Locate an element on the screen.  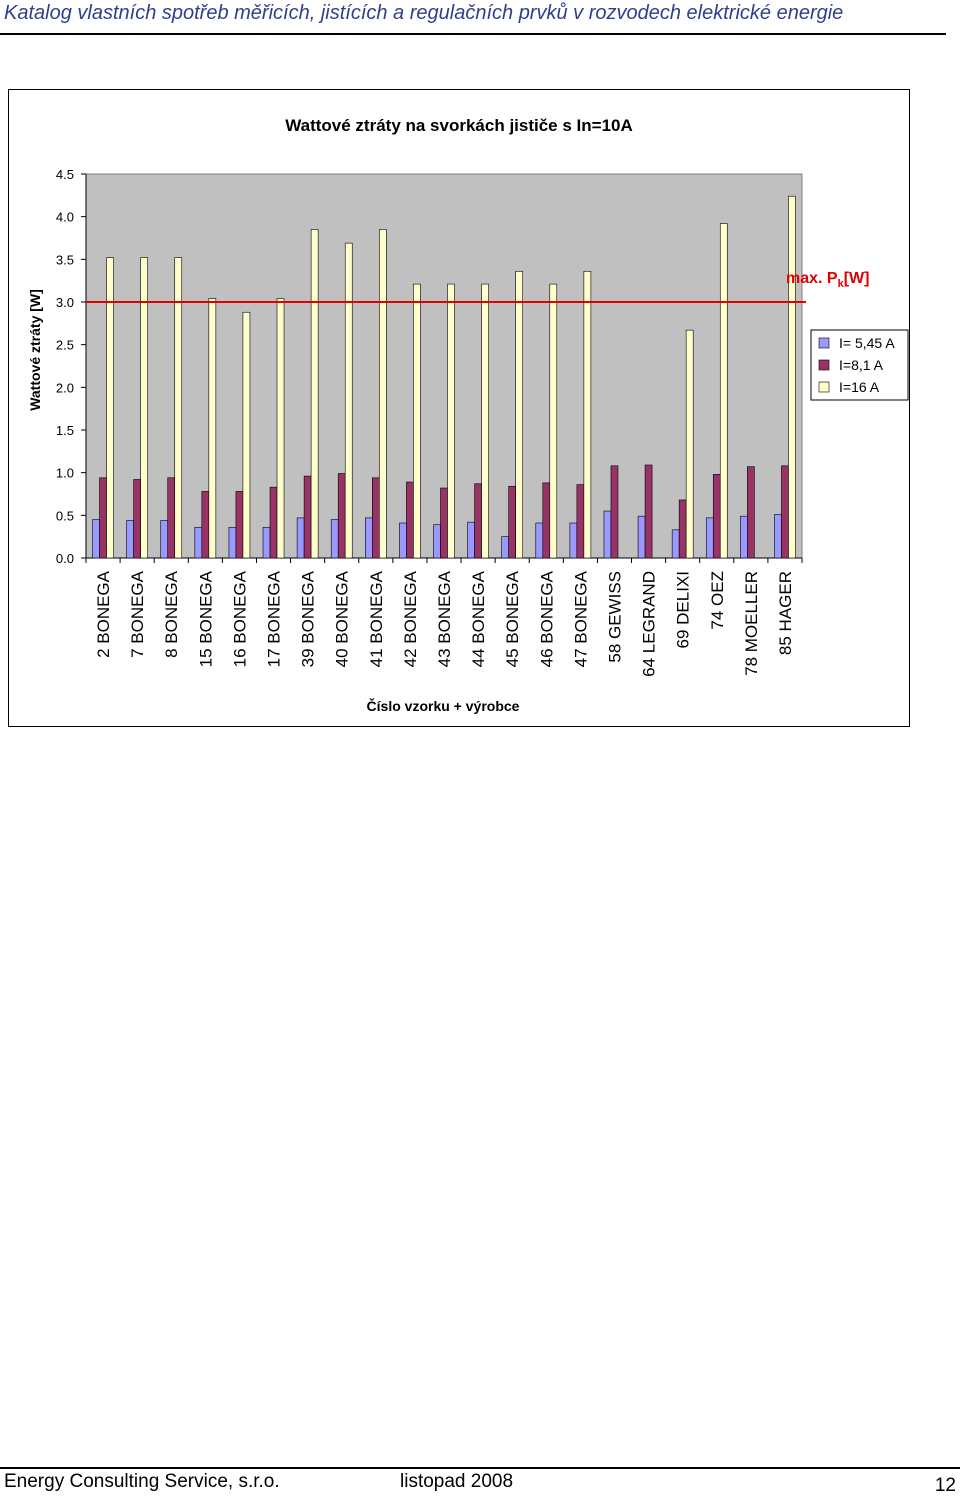
header-divider is located at coordinates (473, 34).